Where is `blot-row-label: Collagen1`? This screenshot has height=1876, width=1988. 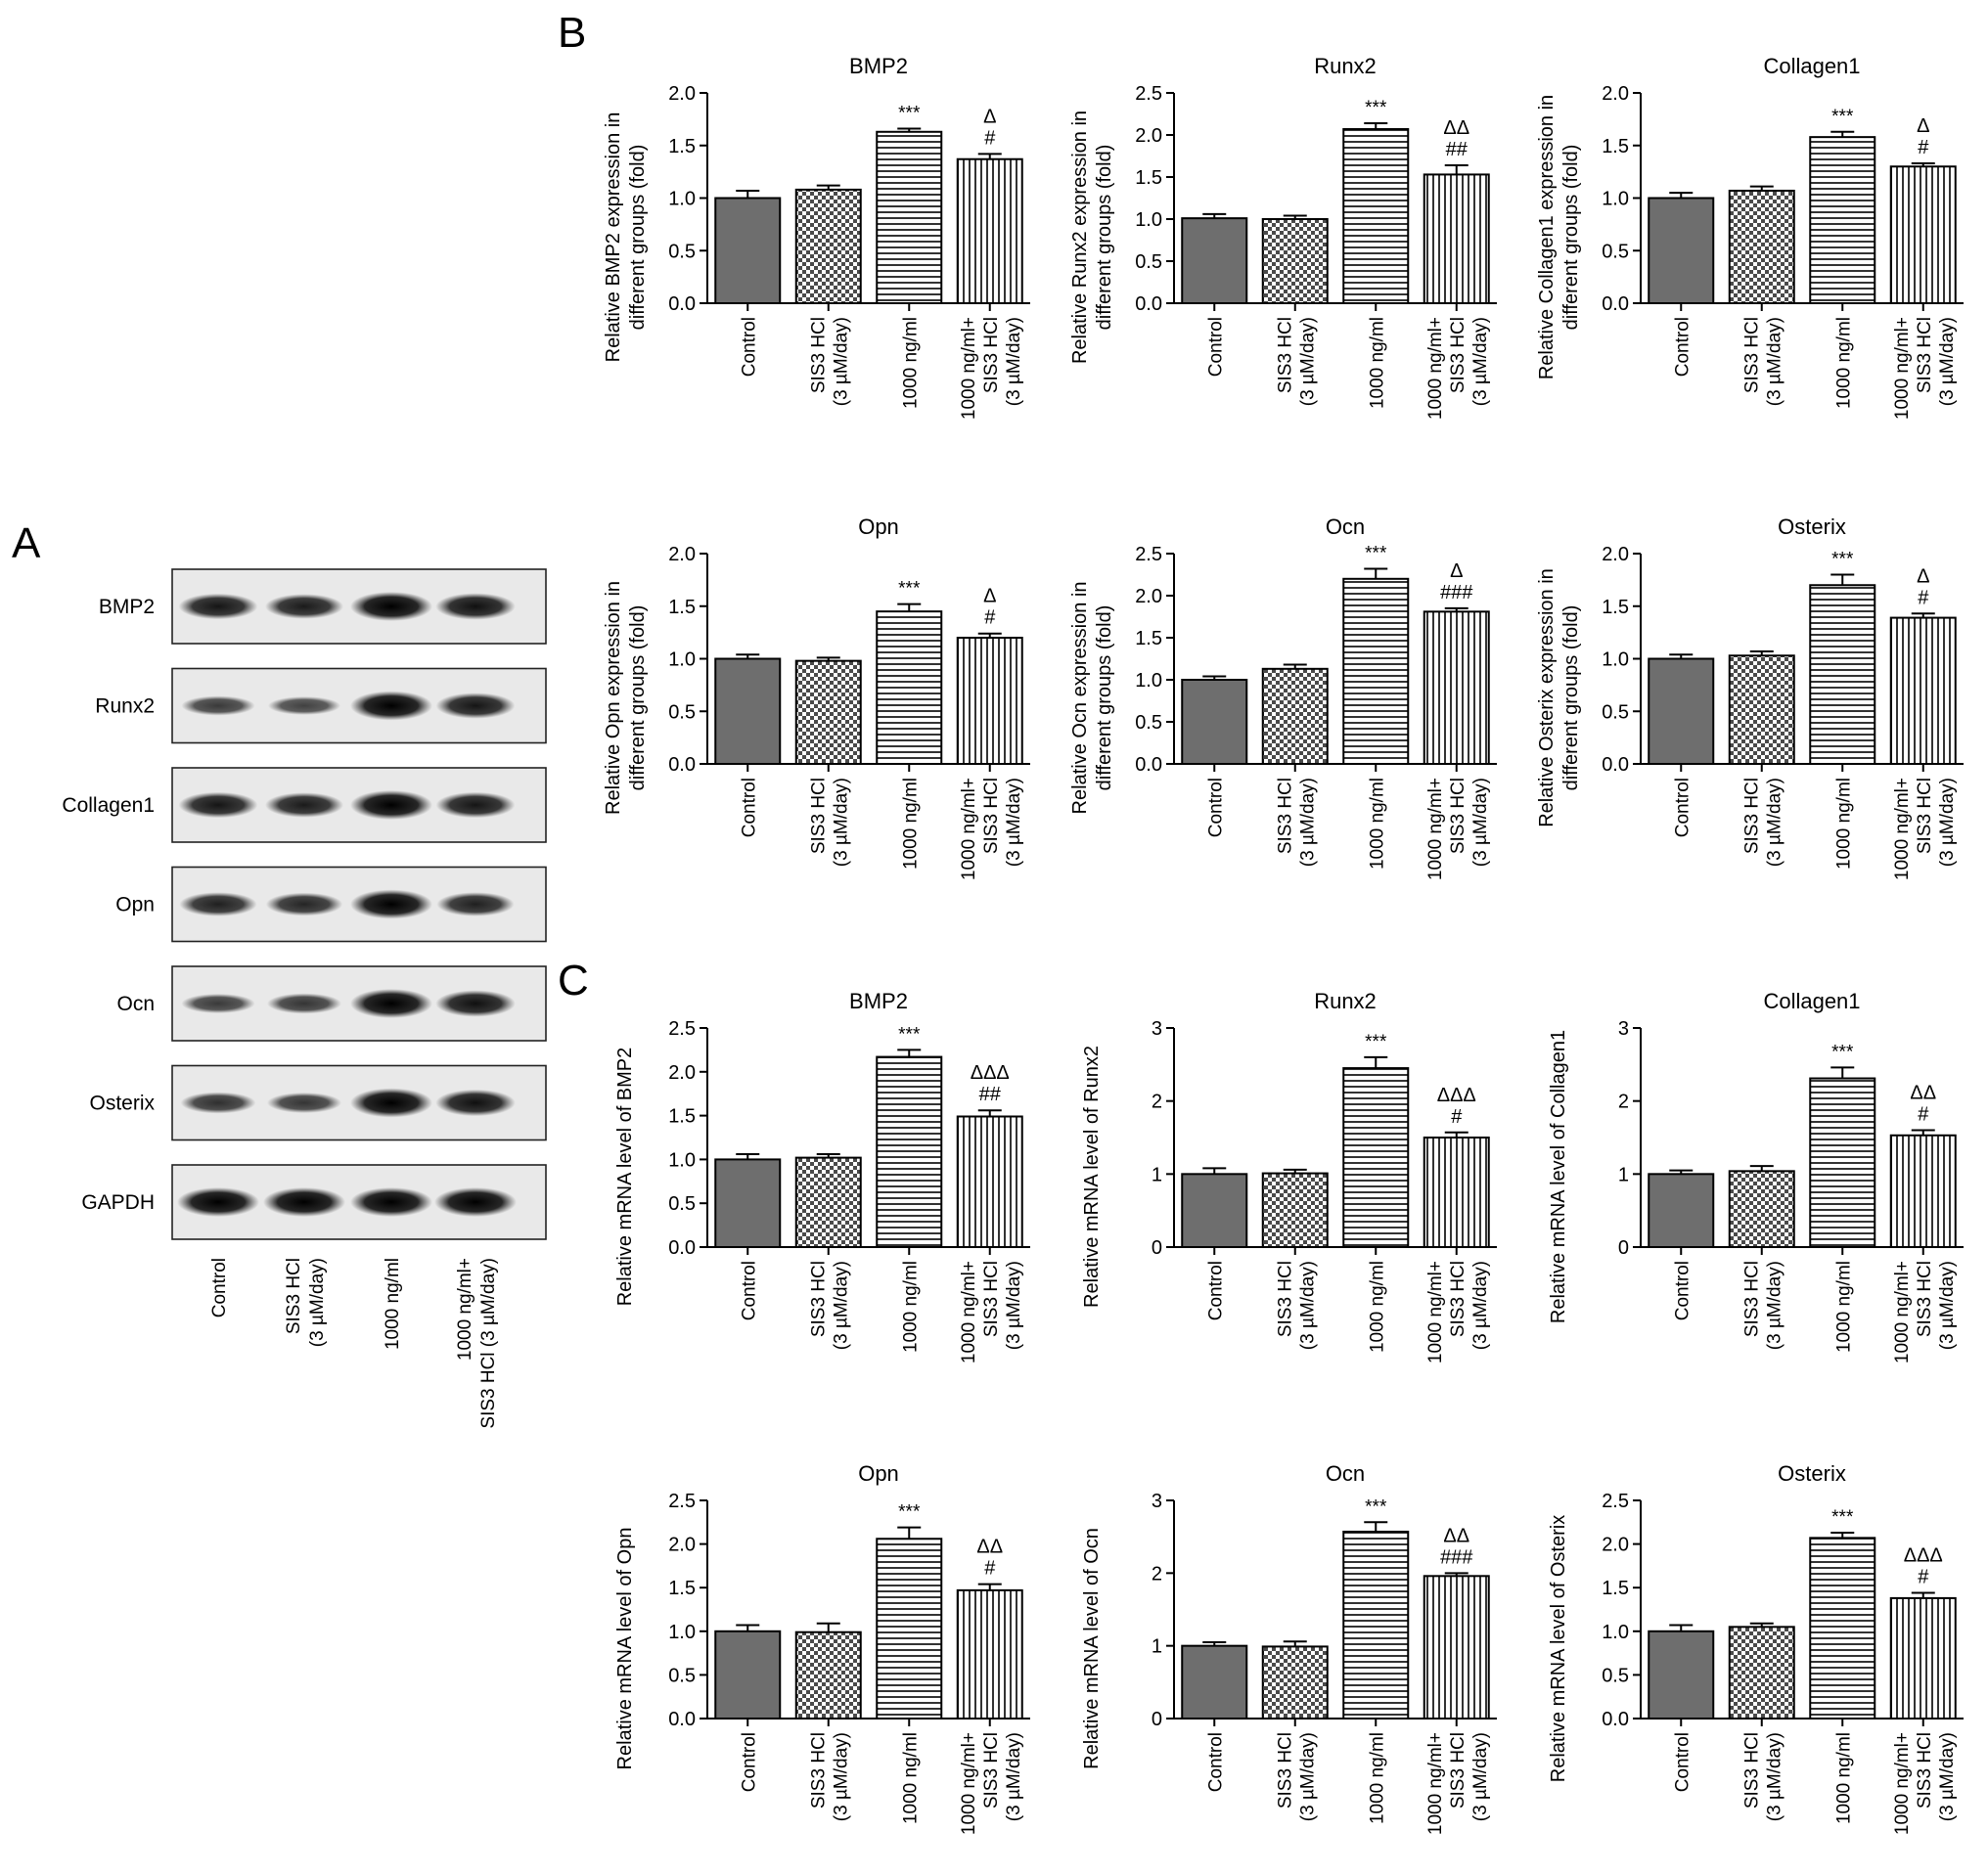 blot-row-label: Collagen1 is located at coordinates (108, 805).